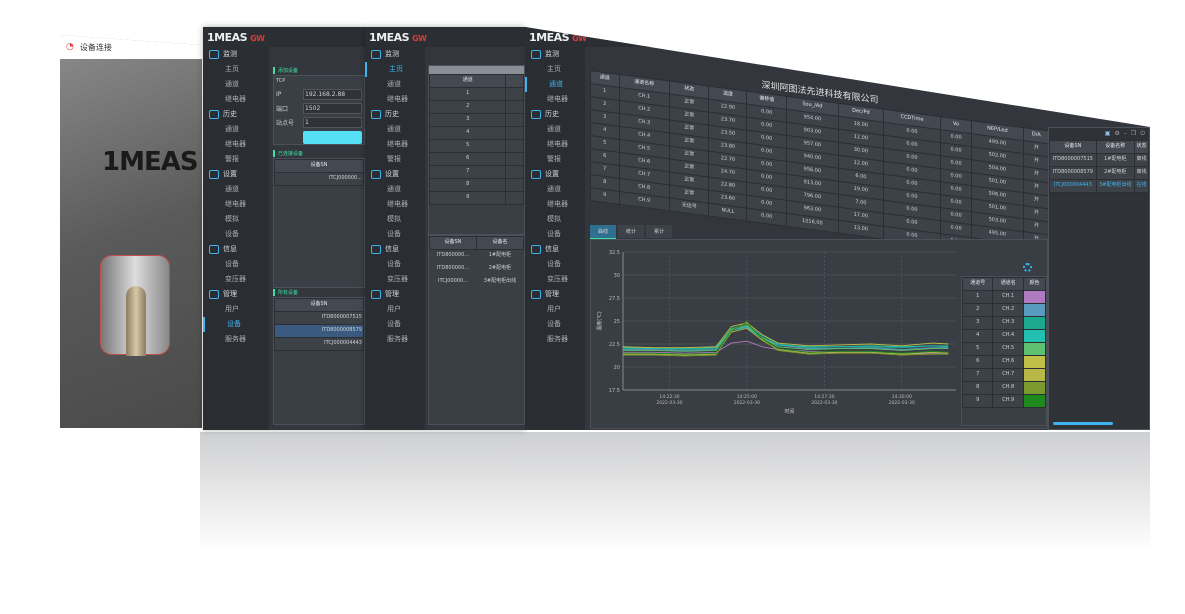 The height and width of the screenshot is (614, 1185). Describe the element at coordinates (1004, 297) in the screenshot. I see `legend-row: 1 CH.1` at that location.